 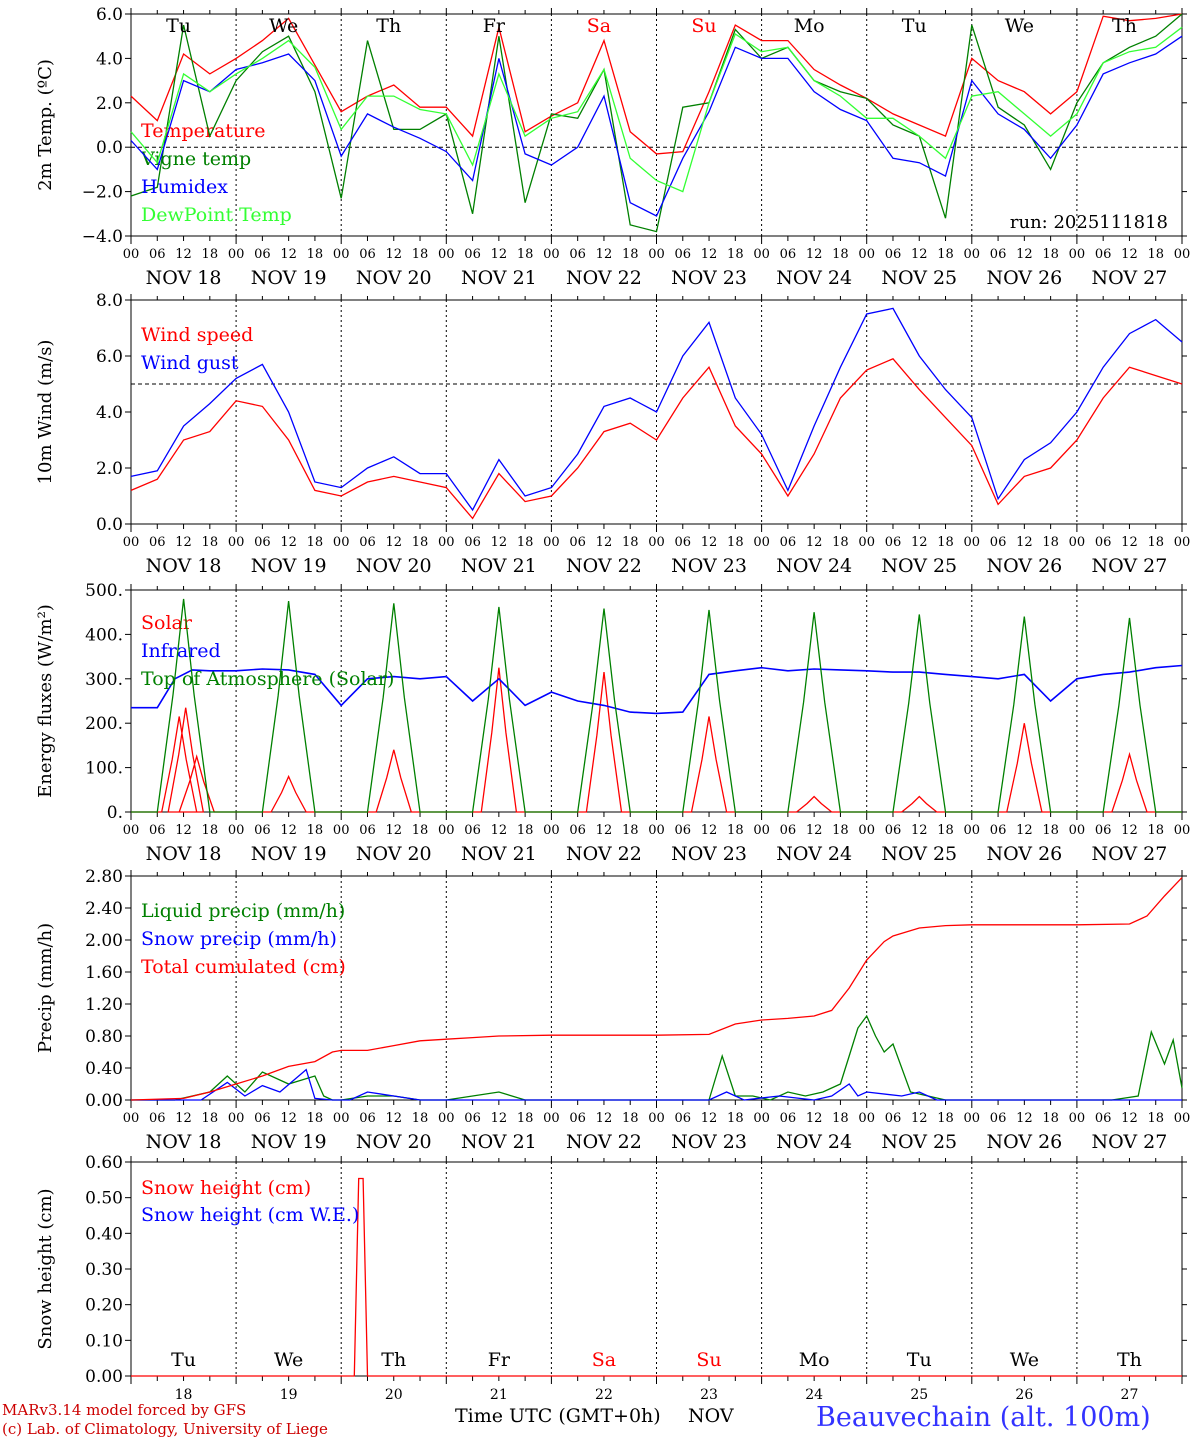 I want to click on date-label: NOV 27, so click(x=1130, y=1142).